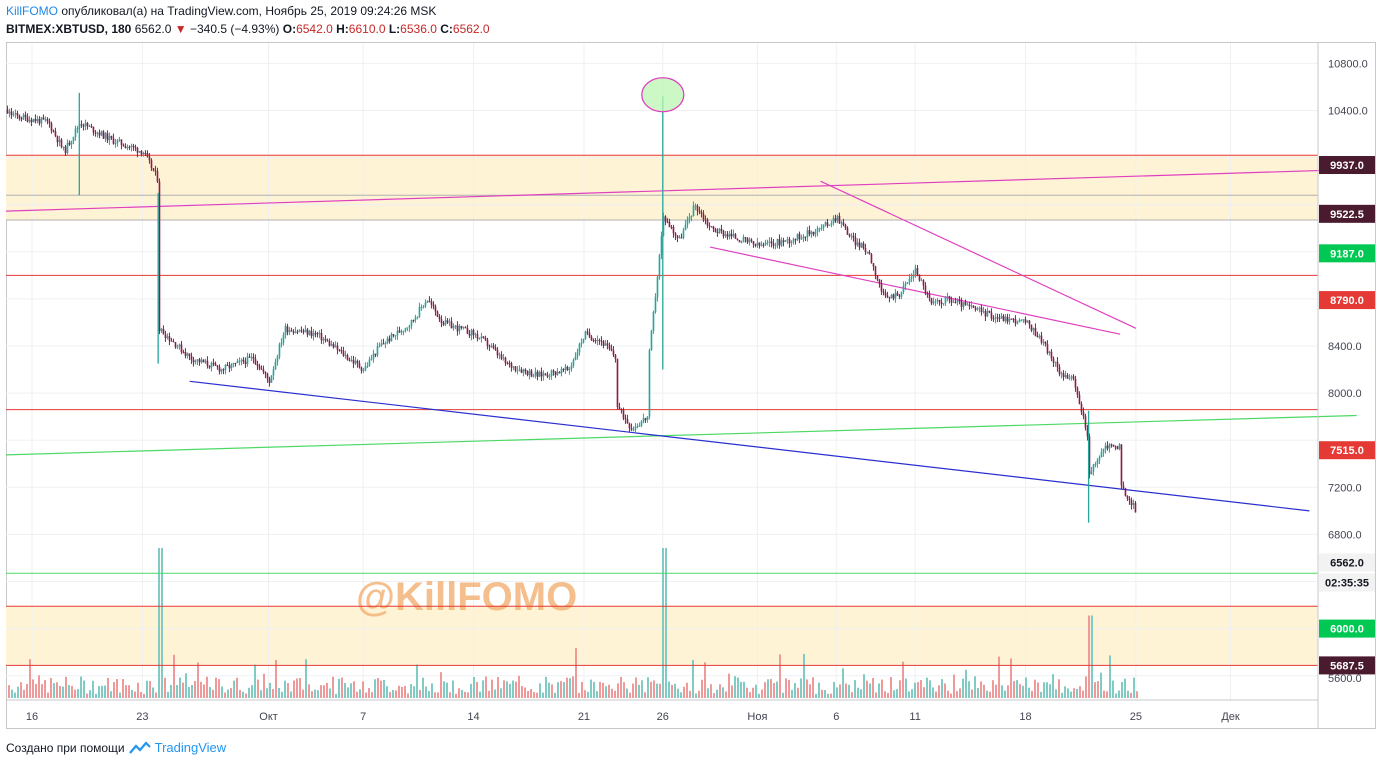 The width and height of the screenshot is (1382, 765). What do you see at coordinates (32, 11) in the screenshot?
I see `author-link: KillFOMO` at bounding box center [32, 11].